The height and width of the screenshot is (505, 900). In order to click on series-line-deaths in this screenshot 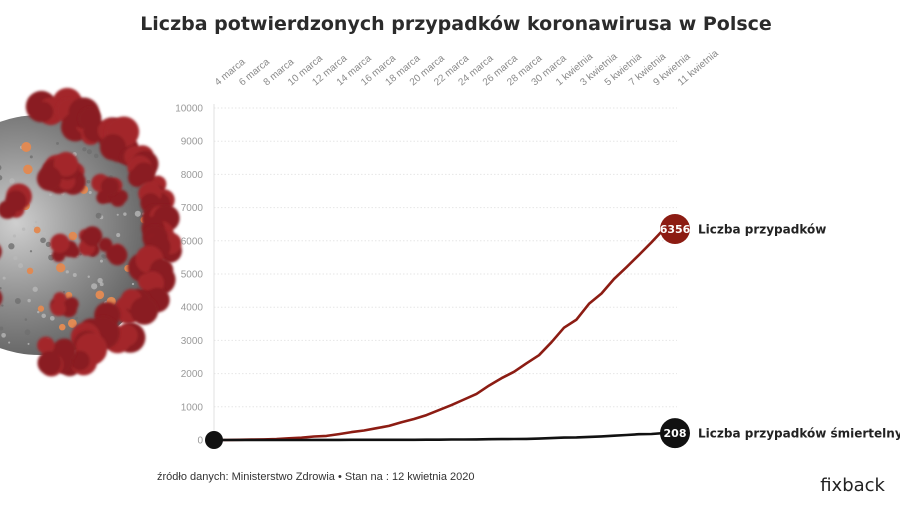, I will do `click(439, 436)`.